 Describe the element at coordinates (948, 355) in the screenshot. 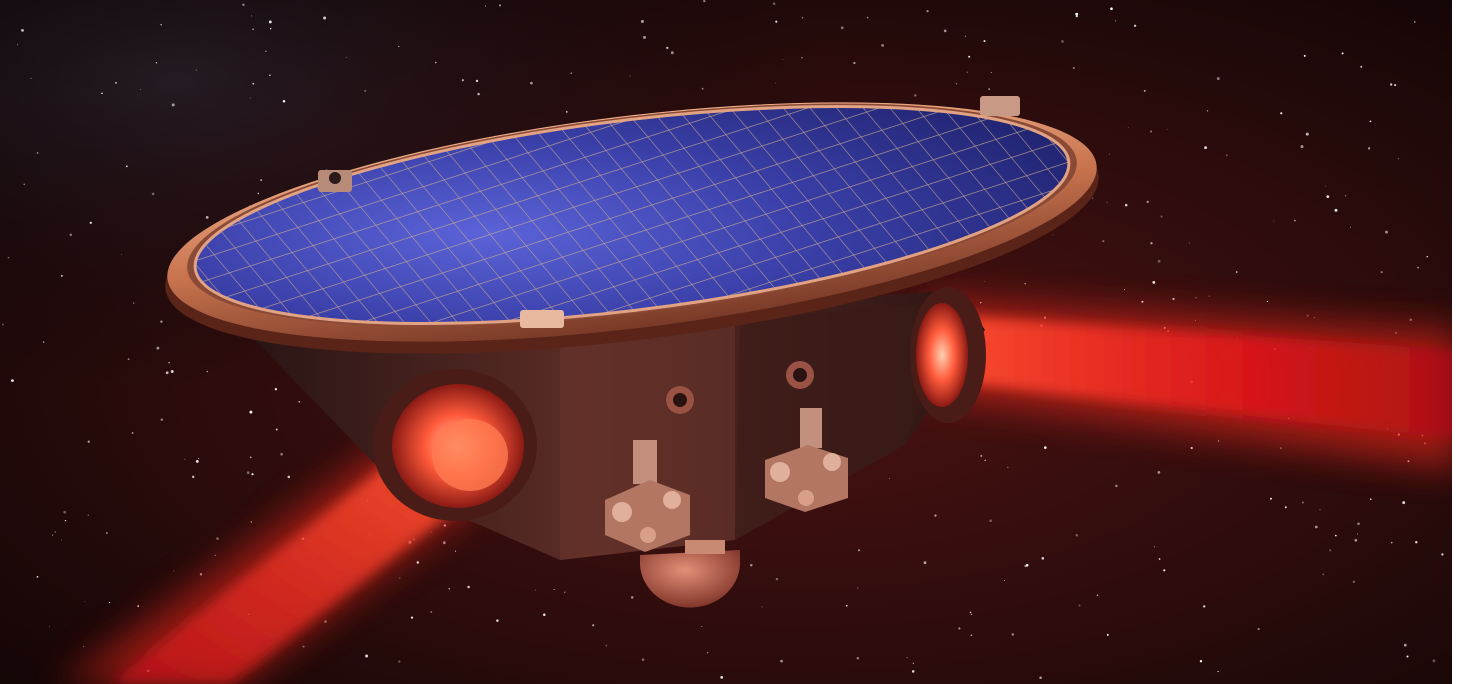

I see `telescope-port-right` at that location.